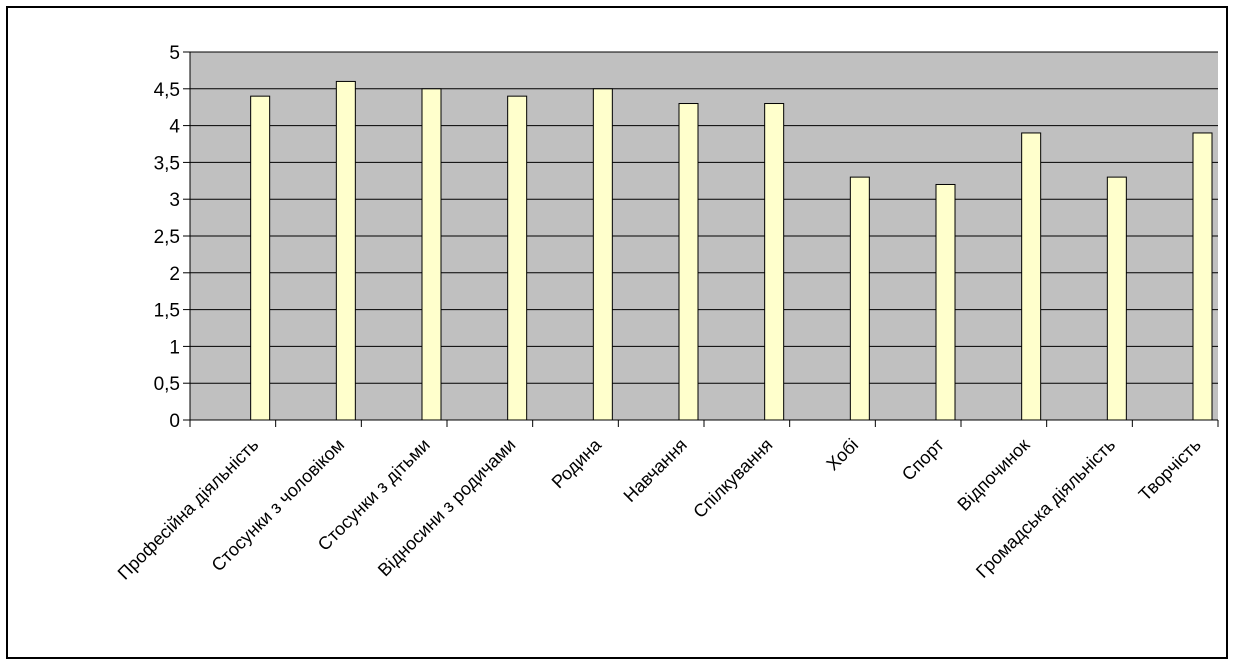 This screenshot has width=1236, height=665. Describe the element at coordinates (174, 200) in the screenshot. I see `y-tick-label: 3` at that location.